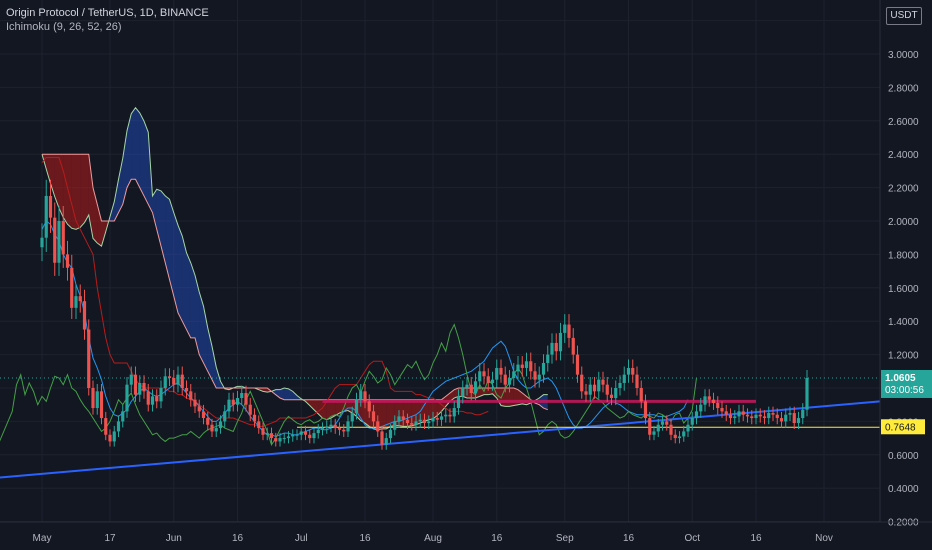 Image resolution: width=932 pixels, height=550 pixels. Describe the element at coordinates (440, 439) in the screenshot. I see `trend-line` at that location.